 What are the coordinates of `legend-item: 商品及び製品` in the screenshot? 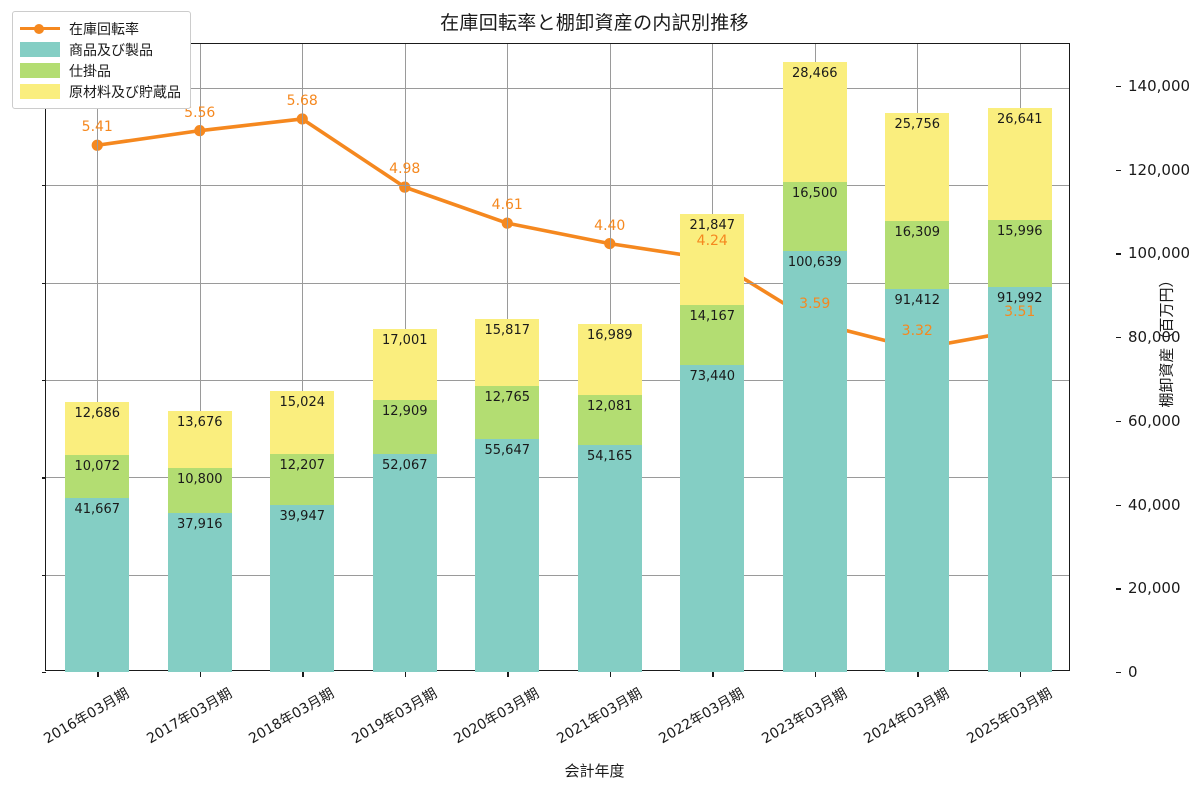 It's located at (100, 49).